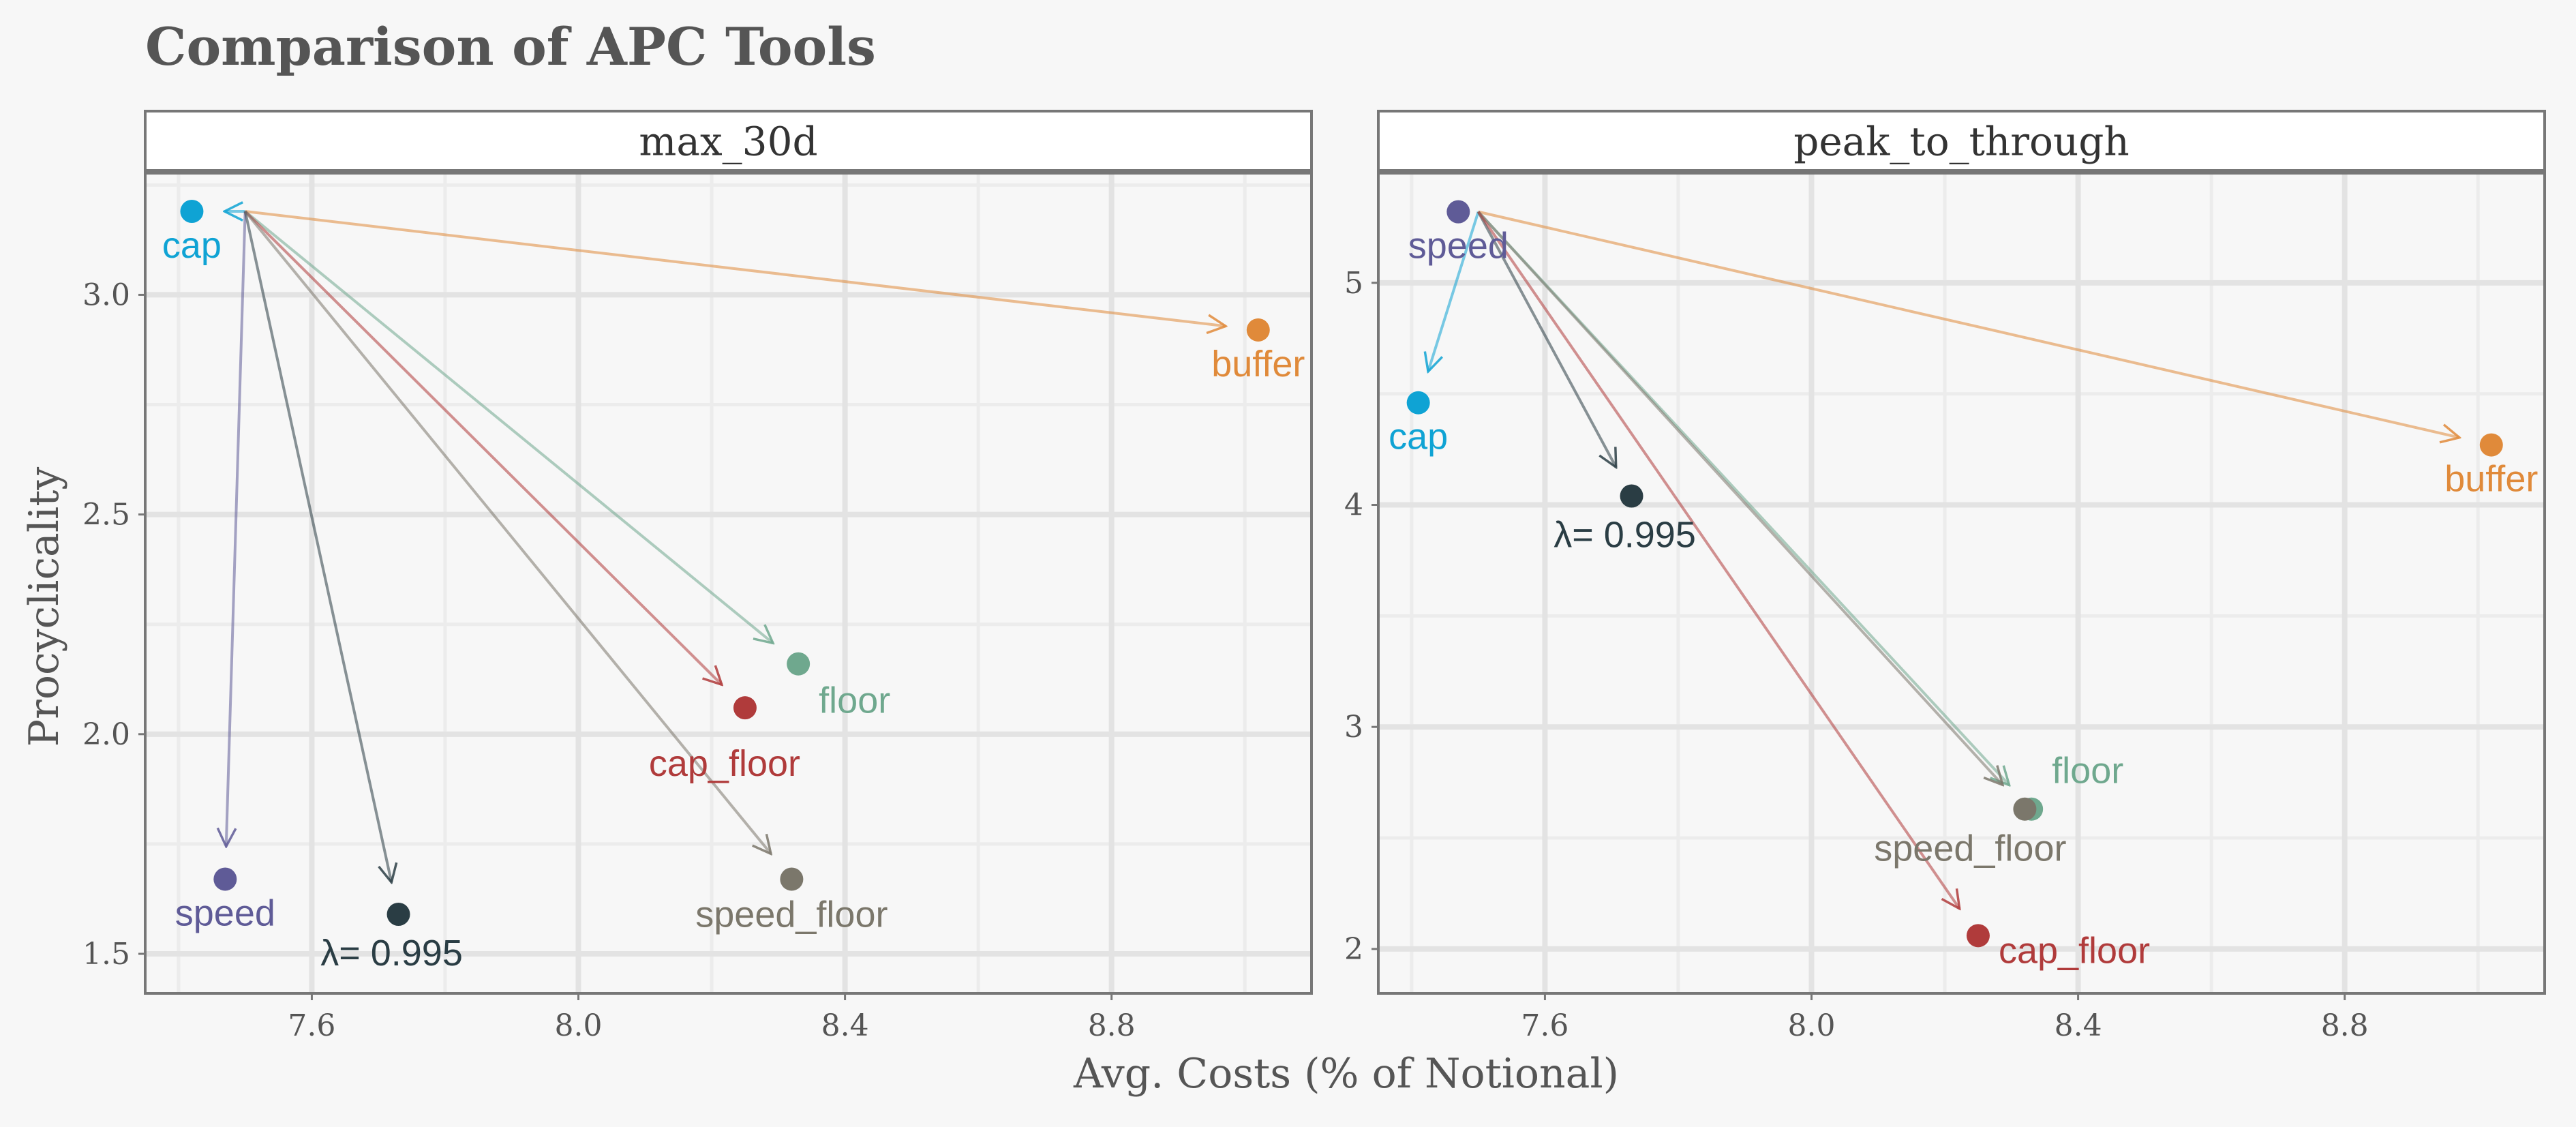  I want to click on point-floor, so click(799, 664).